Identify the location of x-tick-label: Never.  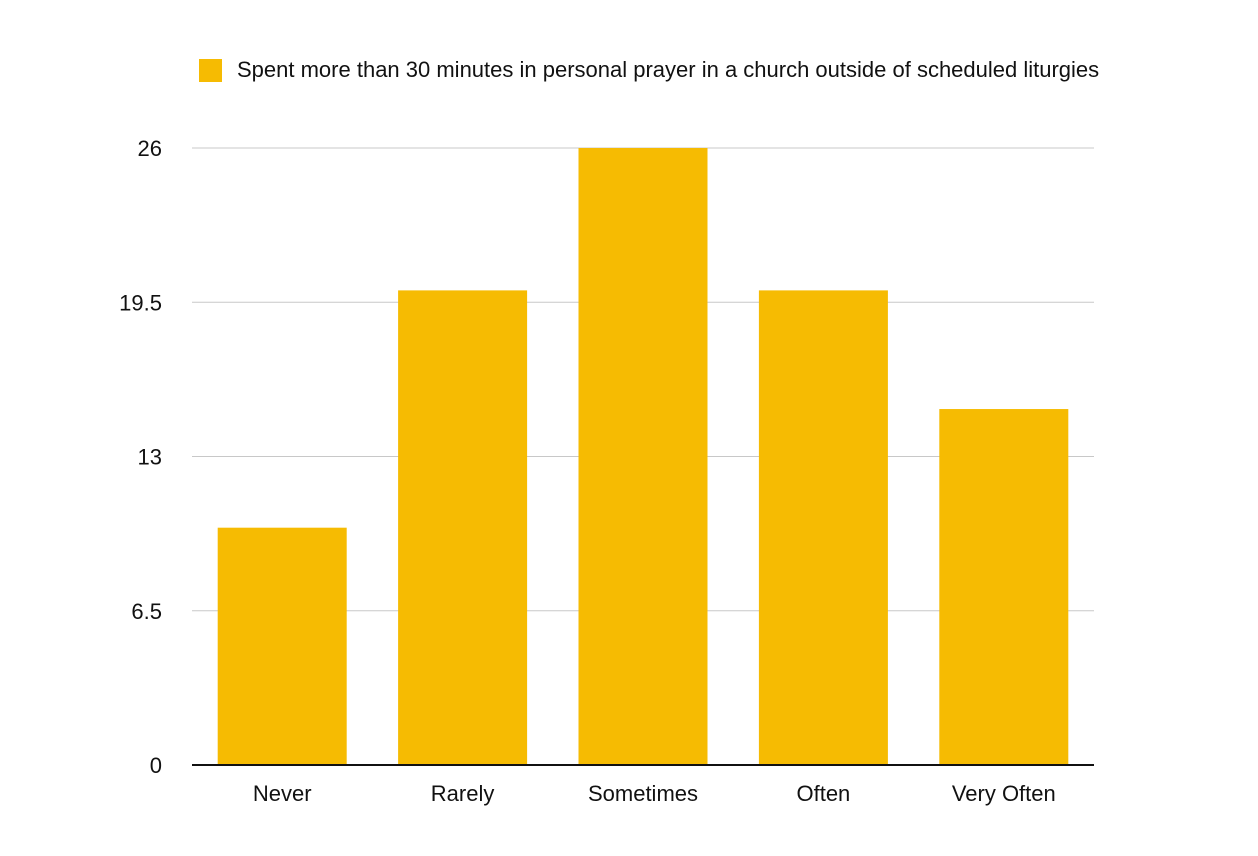
(282, 793).